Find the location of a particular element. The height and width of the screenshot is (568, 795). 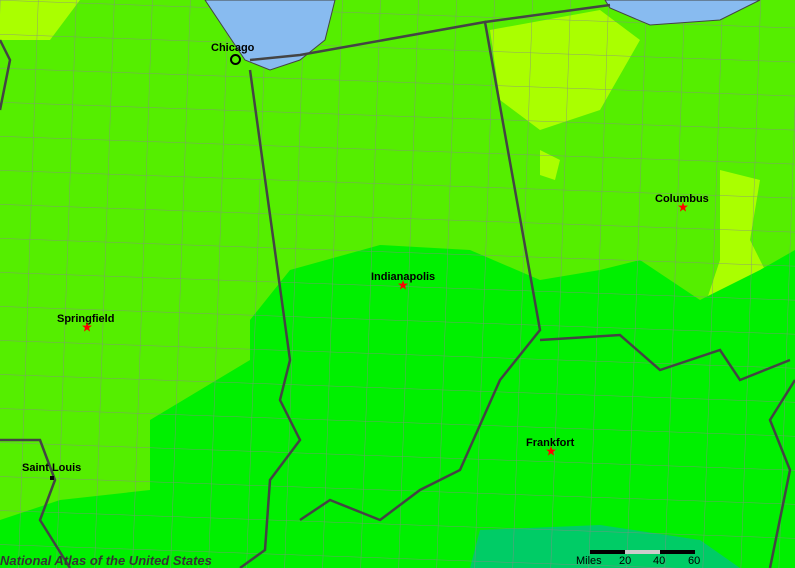

city-label-saint-louis: Saint Louis is located at coordinates (52, 468).